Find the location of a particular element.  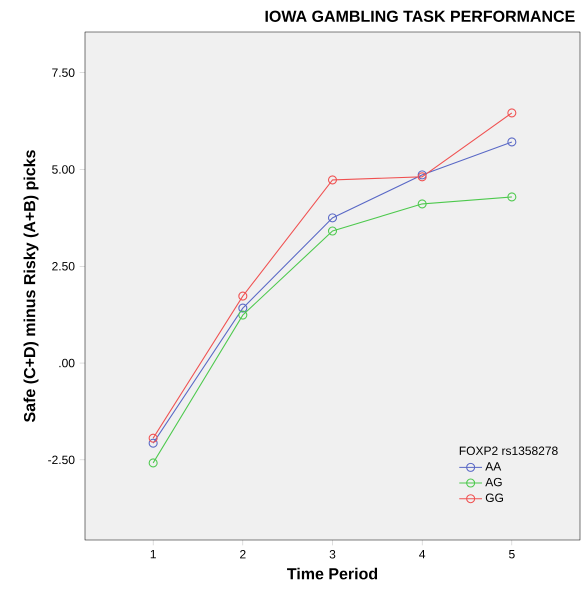

x-tick-label: 4 is located at coordinates (422, 554).